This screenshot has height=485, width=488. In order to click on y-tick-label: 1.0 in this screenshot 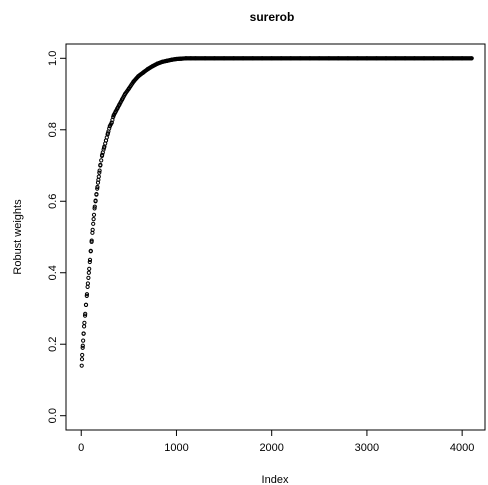, I will do `click(53, 58)`.